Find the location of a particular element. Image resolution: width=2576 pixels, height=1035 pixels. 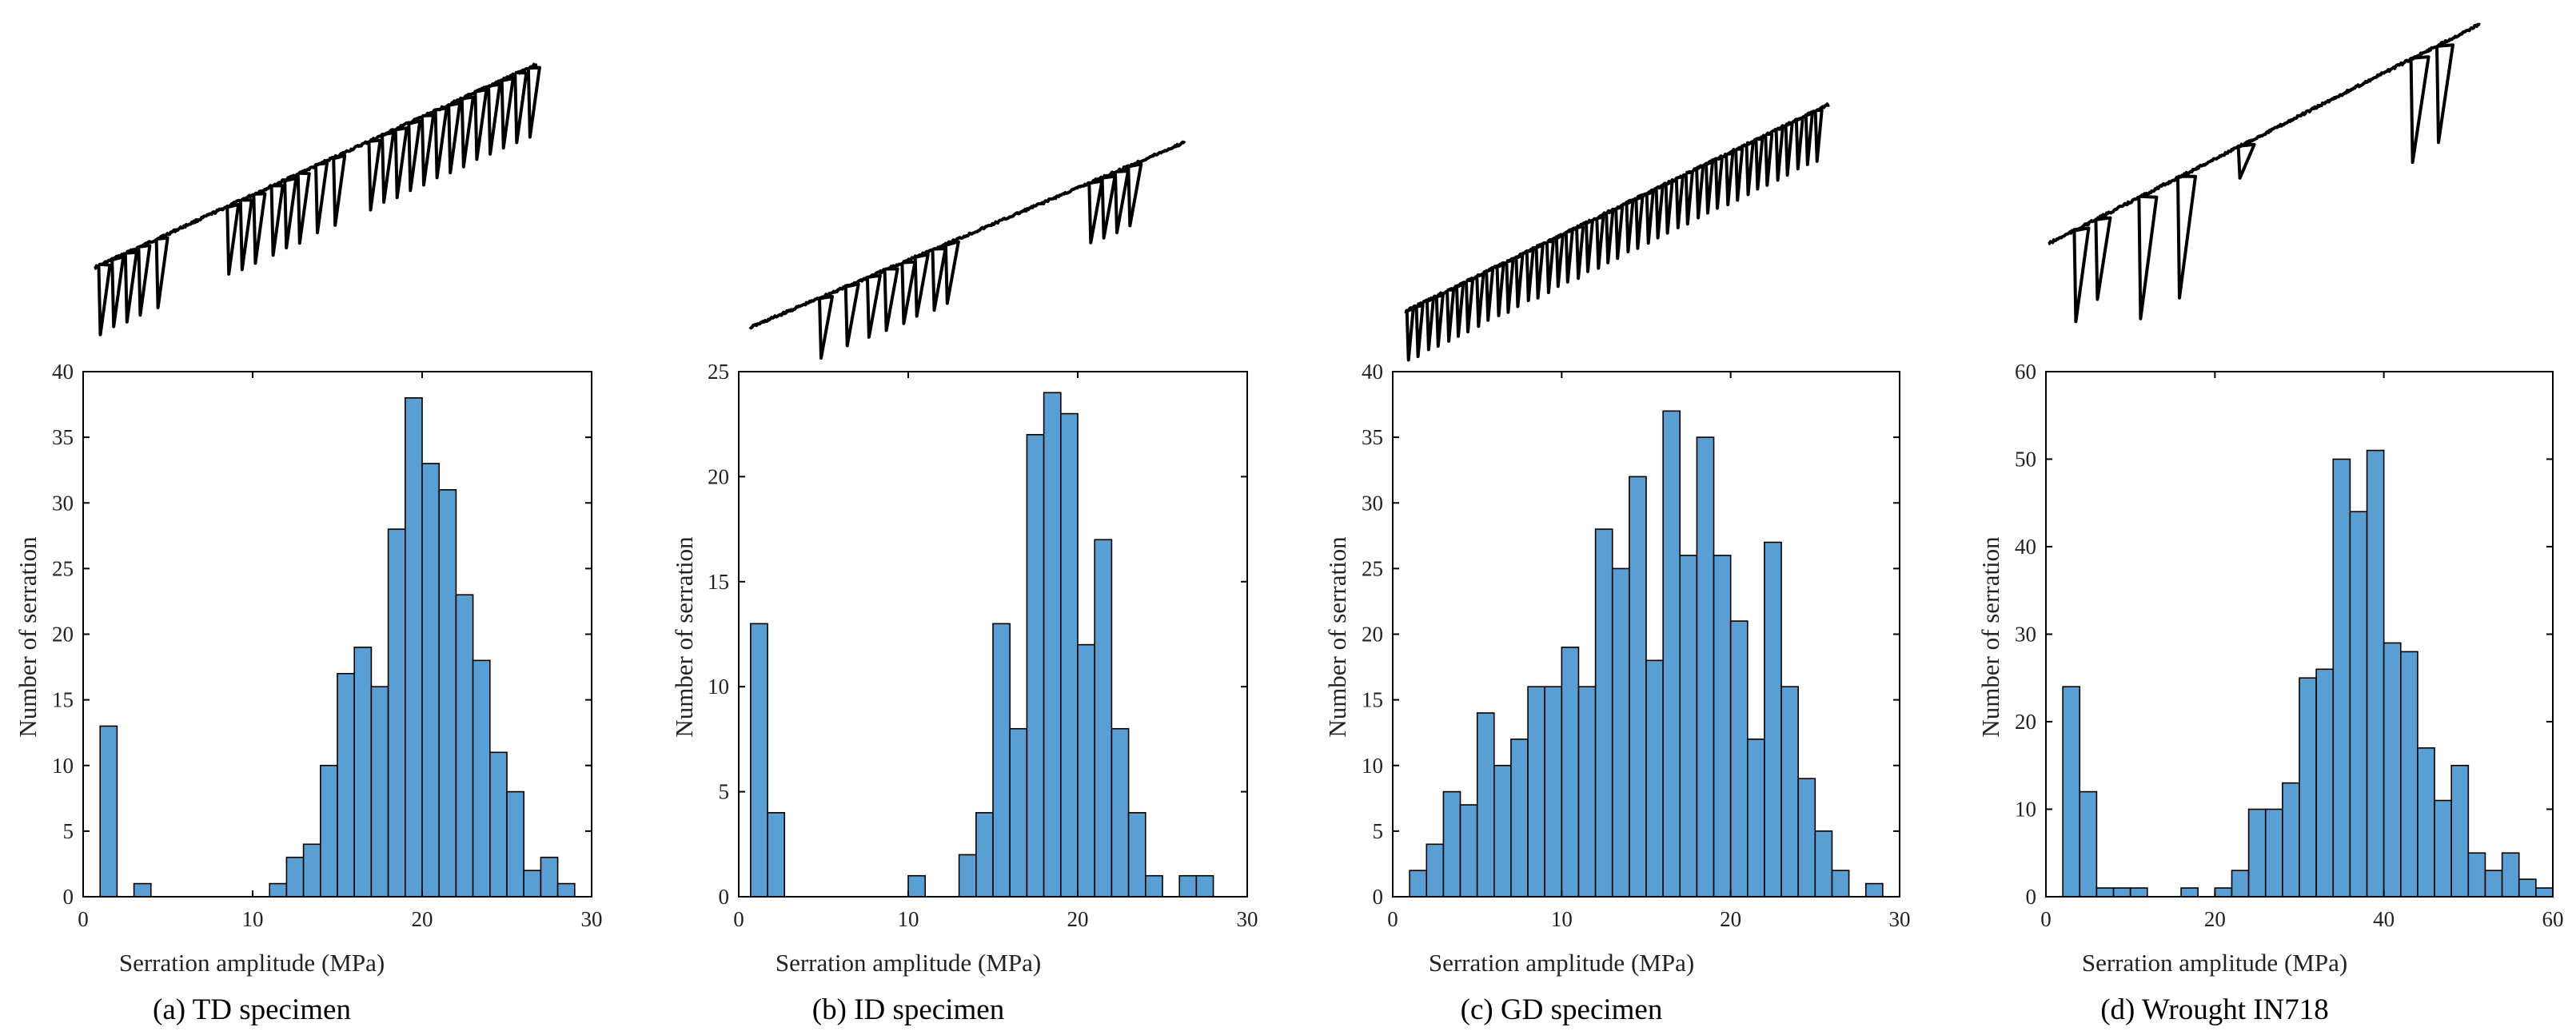

histogram-panel-b: 0 10 20 30 0 5 10 15 20 25 is located at coordinates (983, 645).